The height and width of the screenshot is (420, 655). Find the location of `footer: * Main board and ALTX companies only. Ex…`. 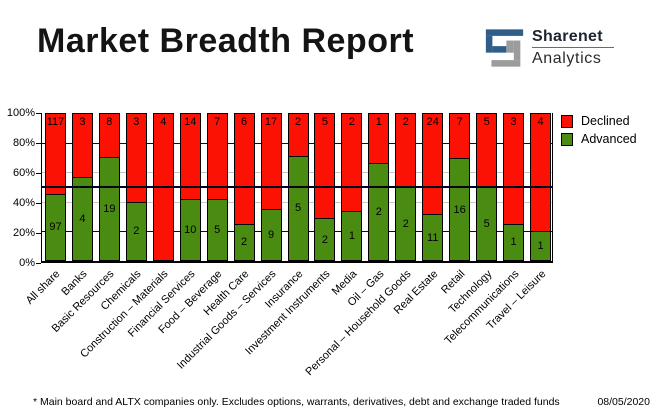

footer: * Main board and ALTX companies only. Ex… is located at coordinates (341, 402).